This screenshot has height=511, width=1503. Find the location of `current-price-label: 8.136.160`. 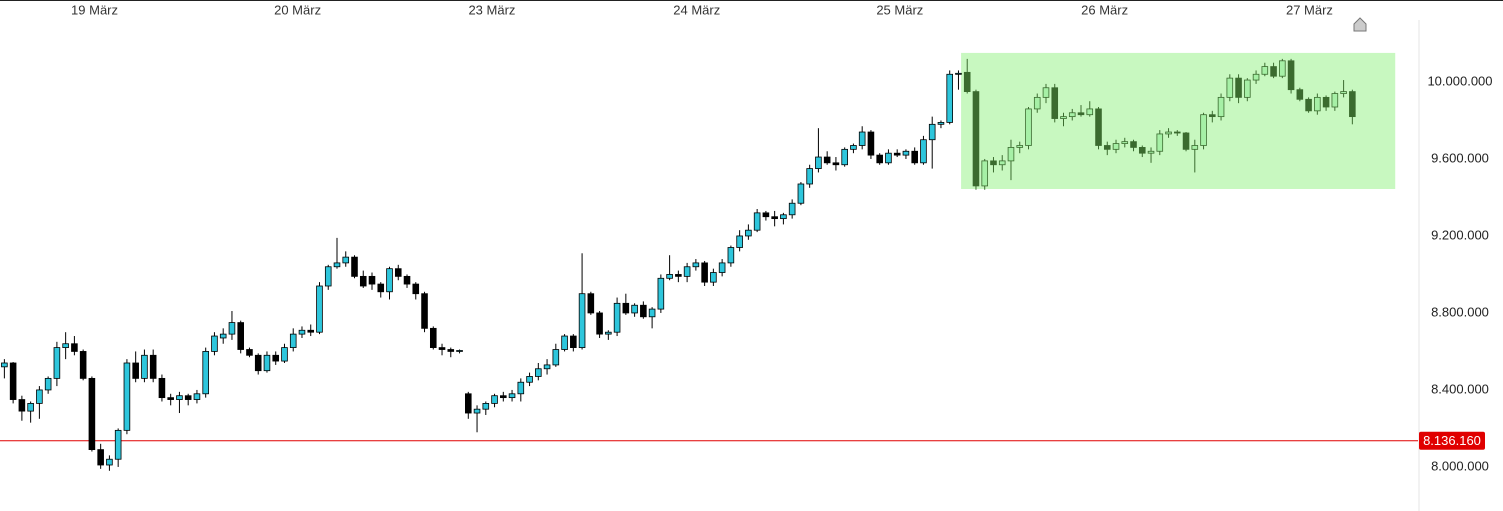

current-price-label: 8.136.160 is located at coordinates (1452, 440).